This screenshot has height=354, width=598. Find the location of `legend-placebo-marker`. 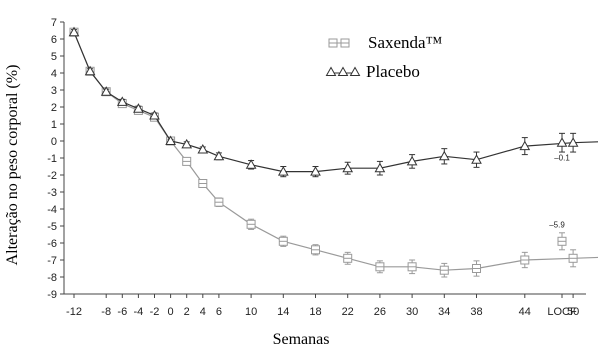

legend-placebo-marker is located at coordinates (343, 71).